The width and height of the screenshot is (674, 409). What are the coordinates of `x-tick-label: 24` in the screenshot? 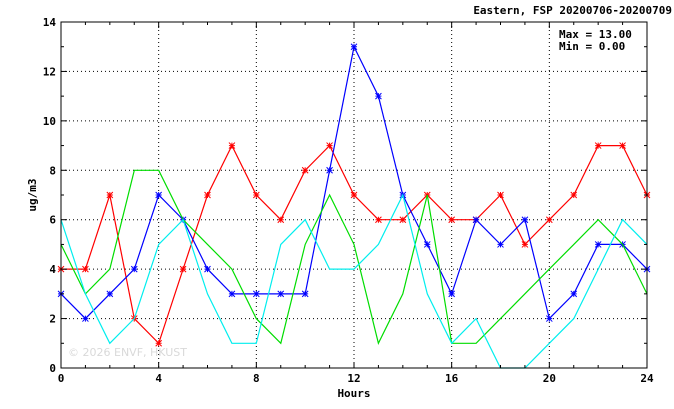 It's located at (647, 378).